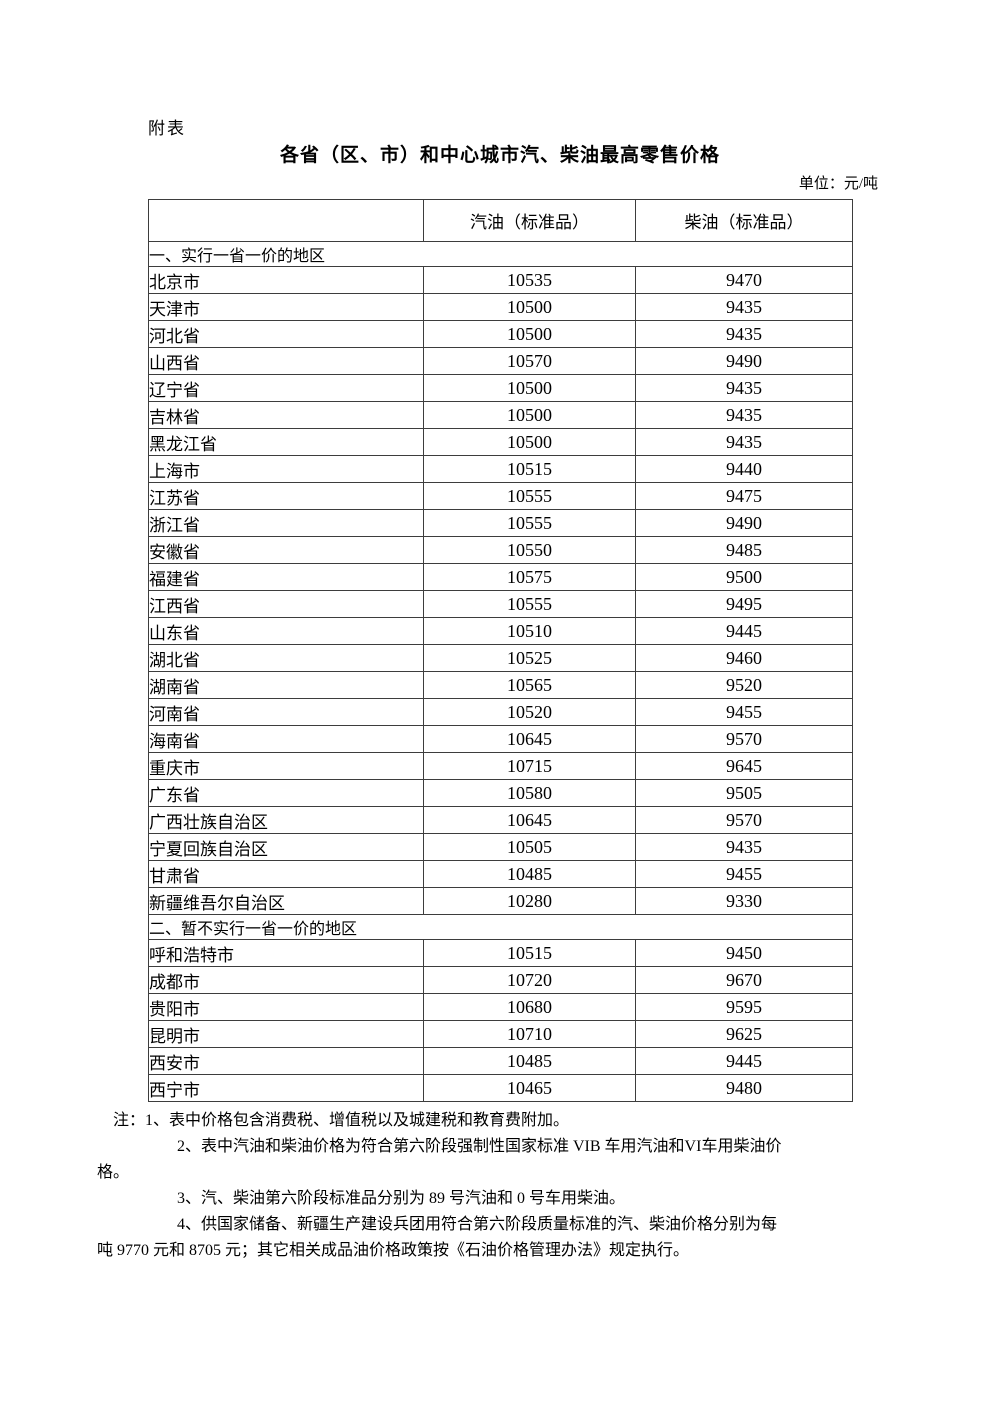 This screenshot has width=1000, height=1414. I want to click on region-name-cell: 广西壮族自治区, so click(286, 820).